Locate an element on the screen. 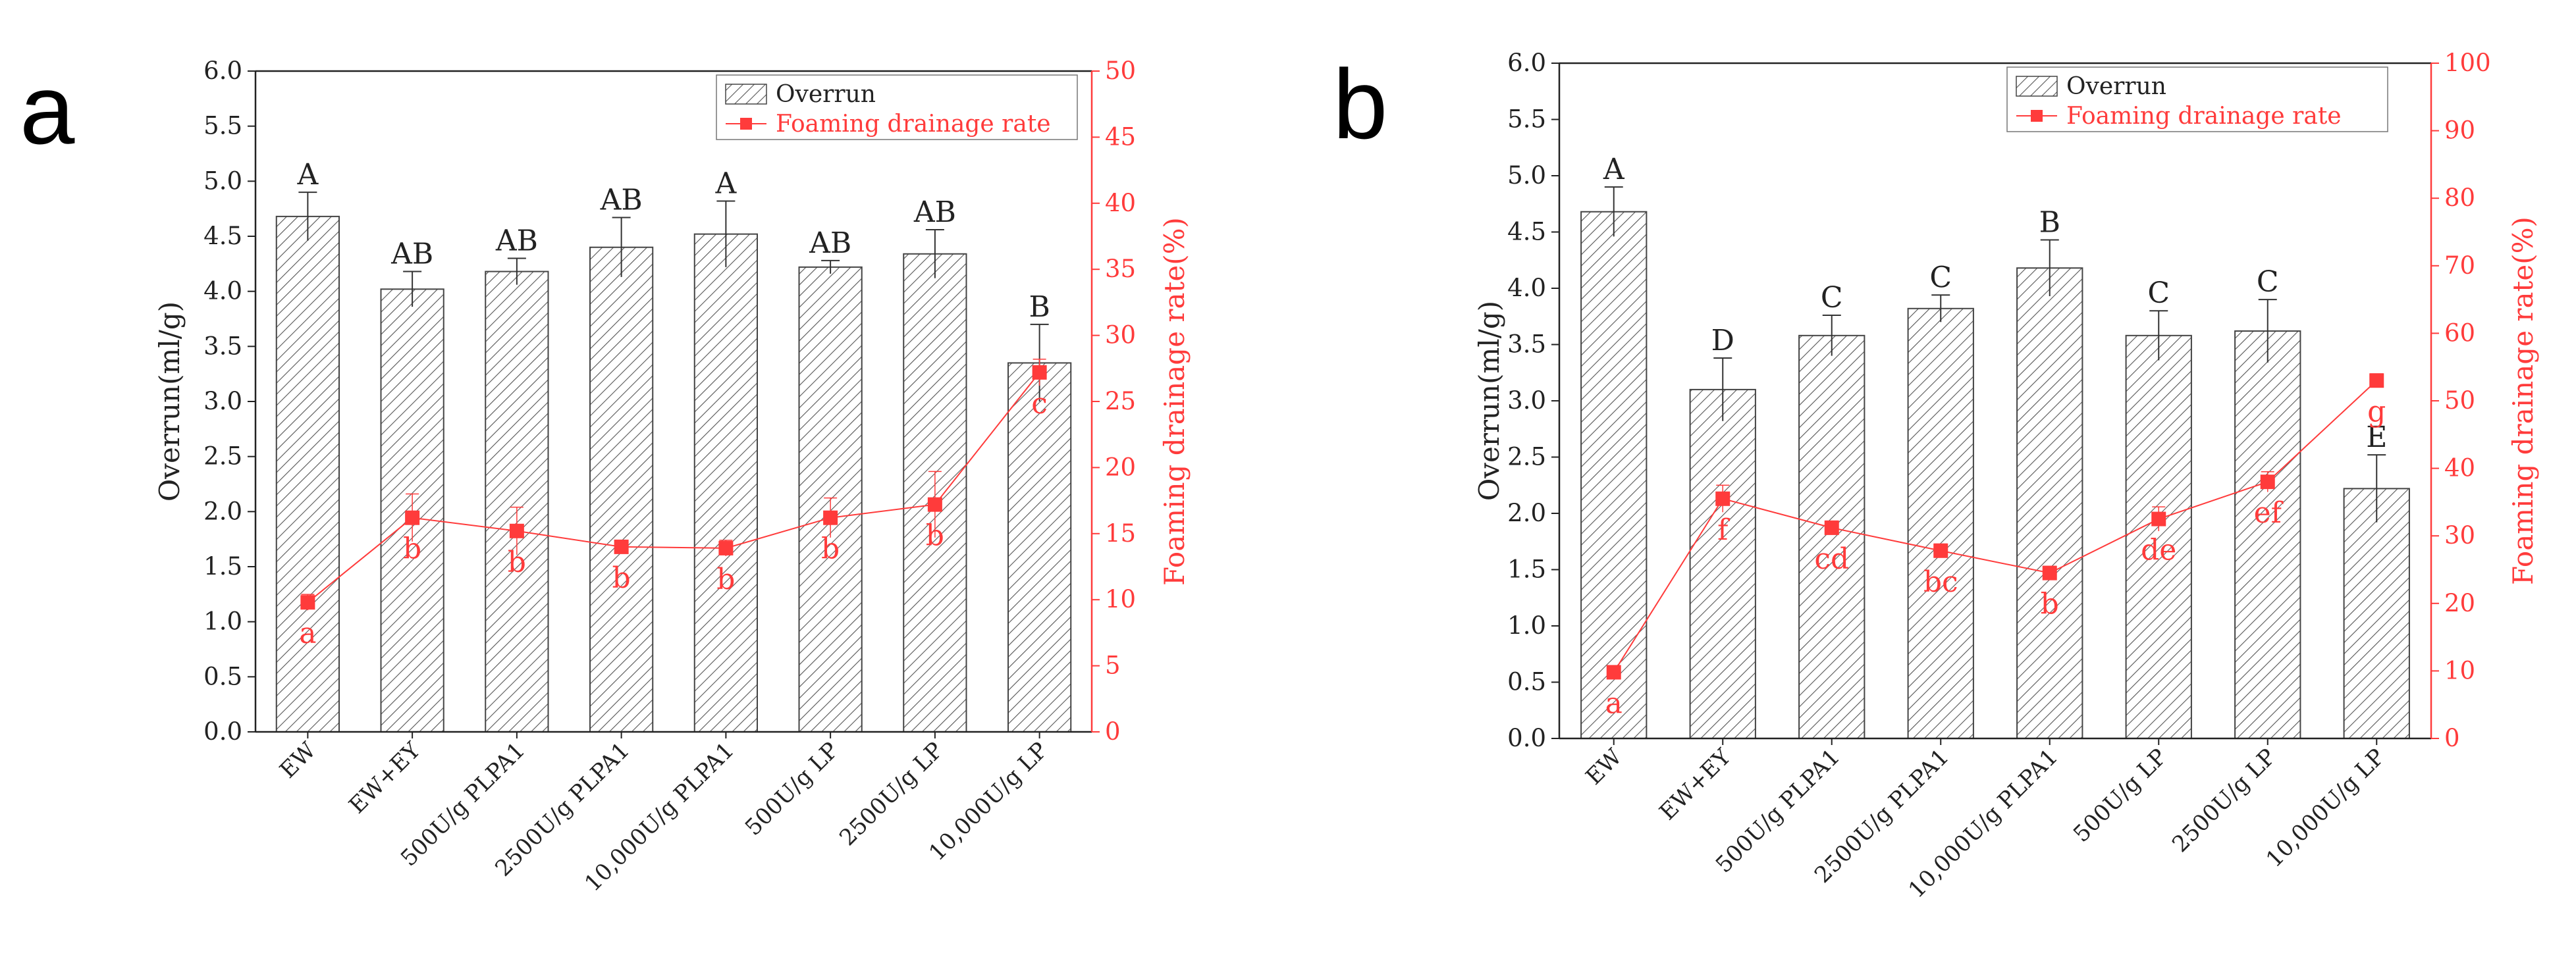 The width and height of the screenshot is (2576, 953). legend-bar-label: Overrun is located at coordinates (2116, 86).